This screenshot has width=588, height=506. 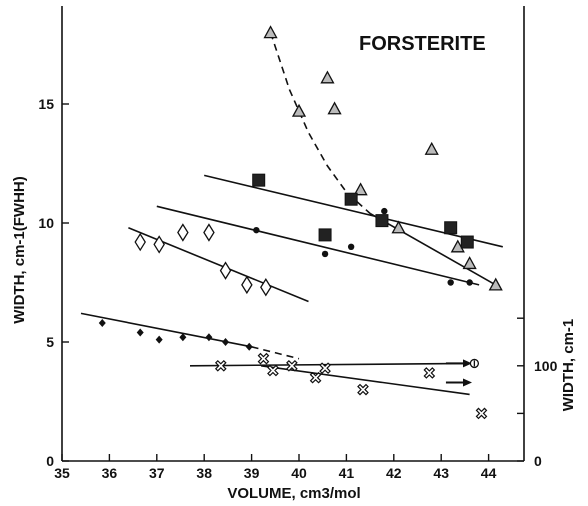 I want to click on x-tick-label: 41, so click(x=347, y=473).